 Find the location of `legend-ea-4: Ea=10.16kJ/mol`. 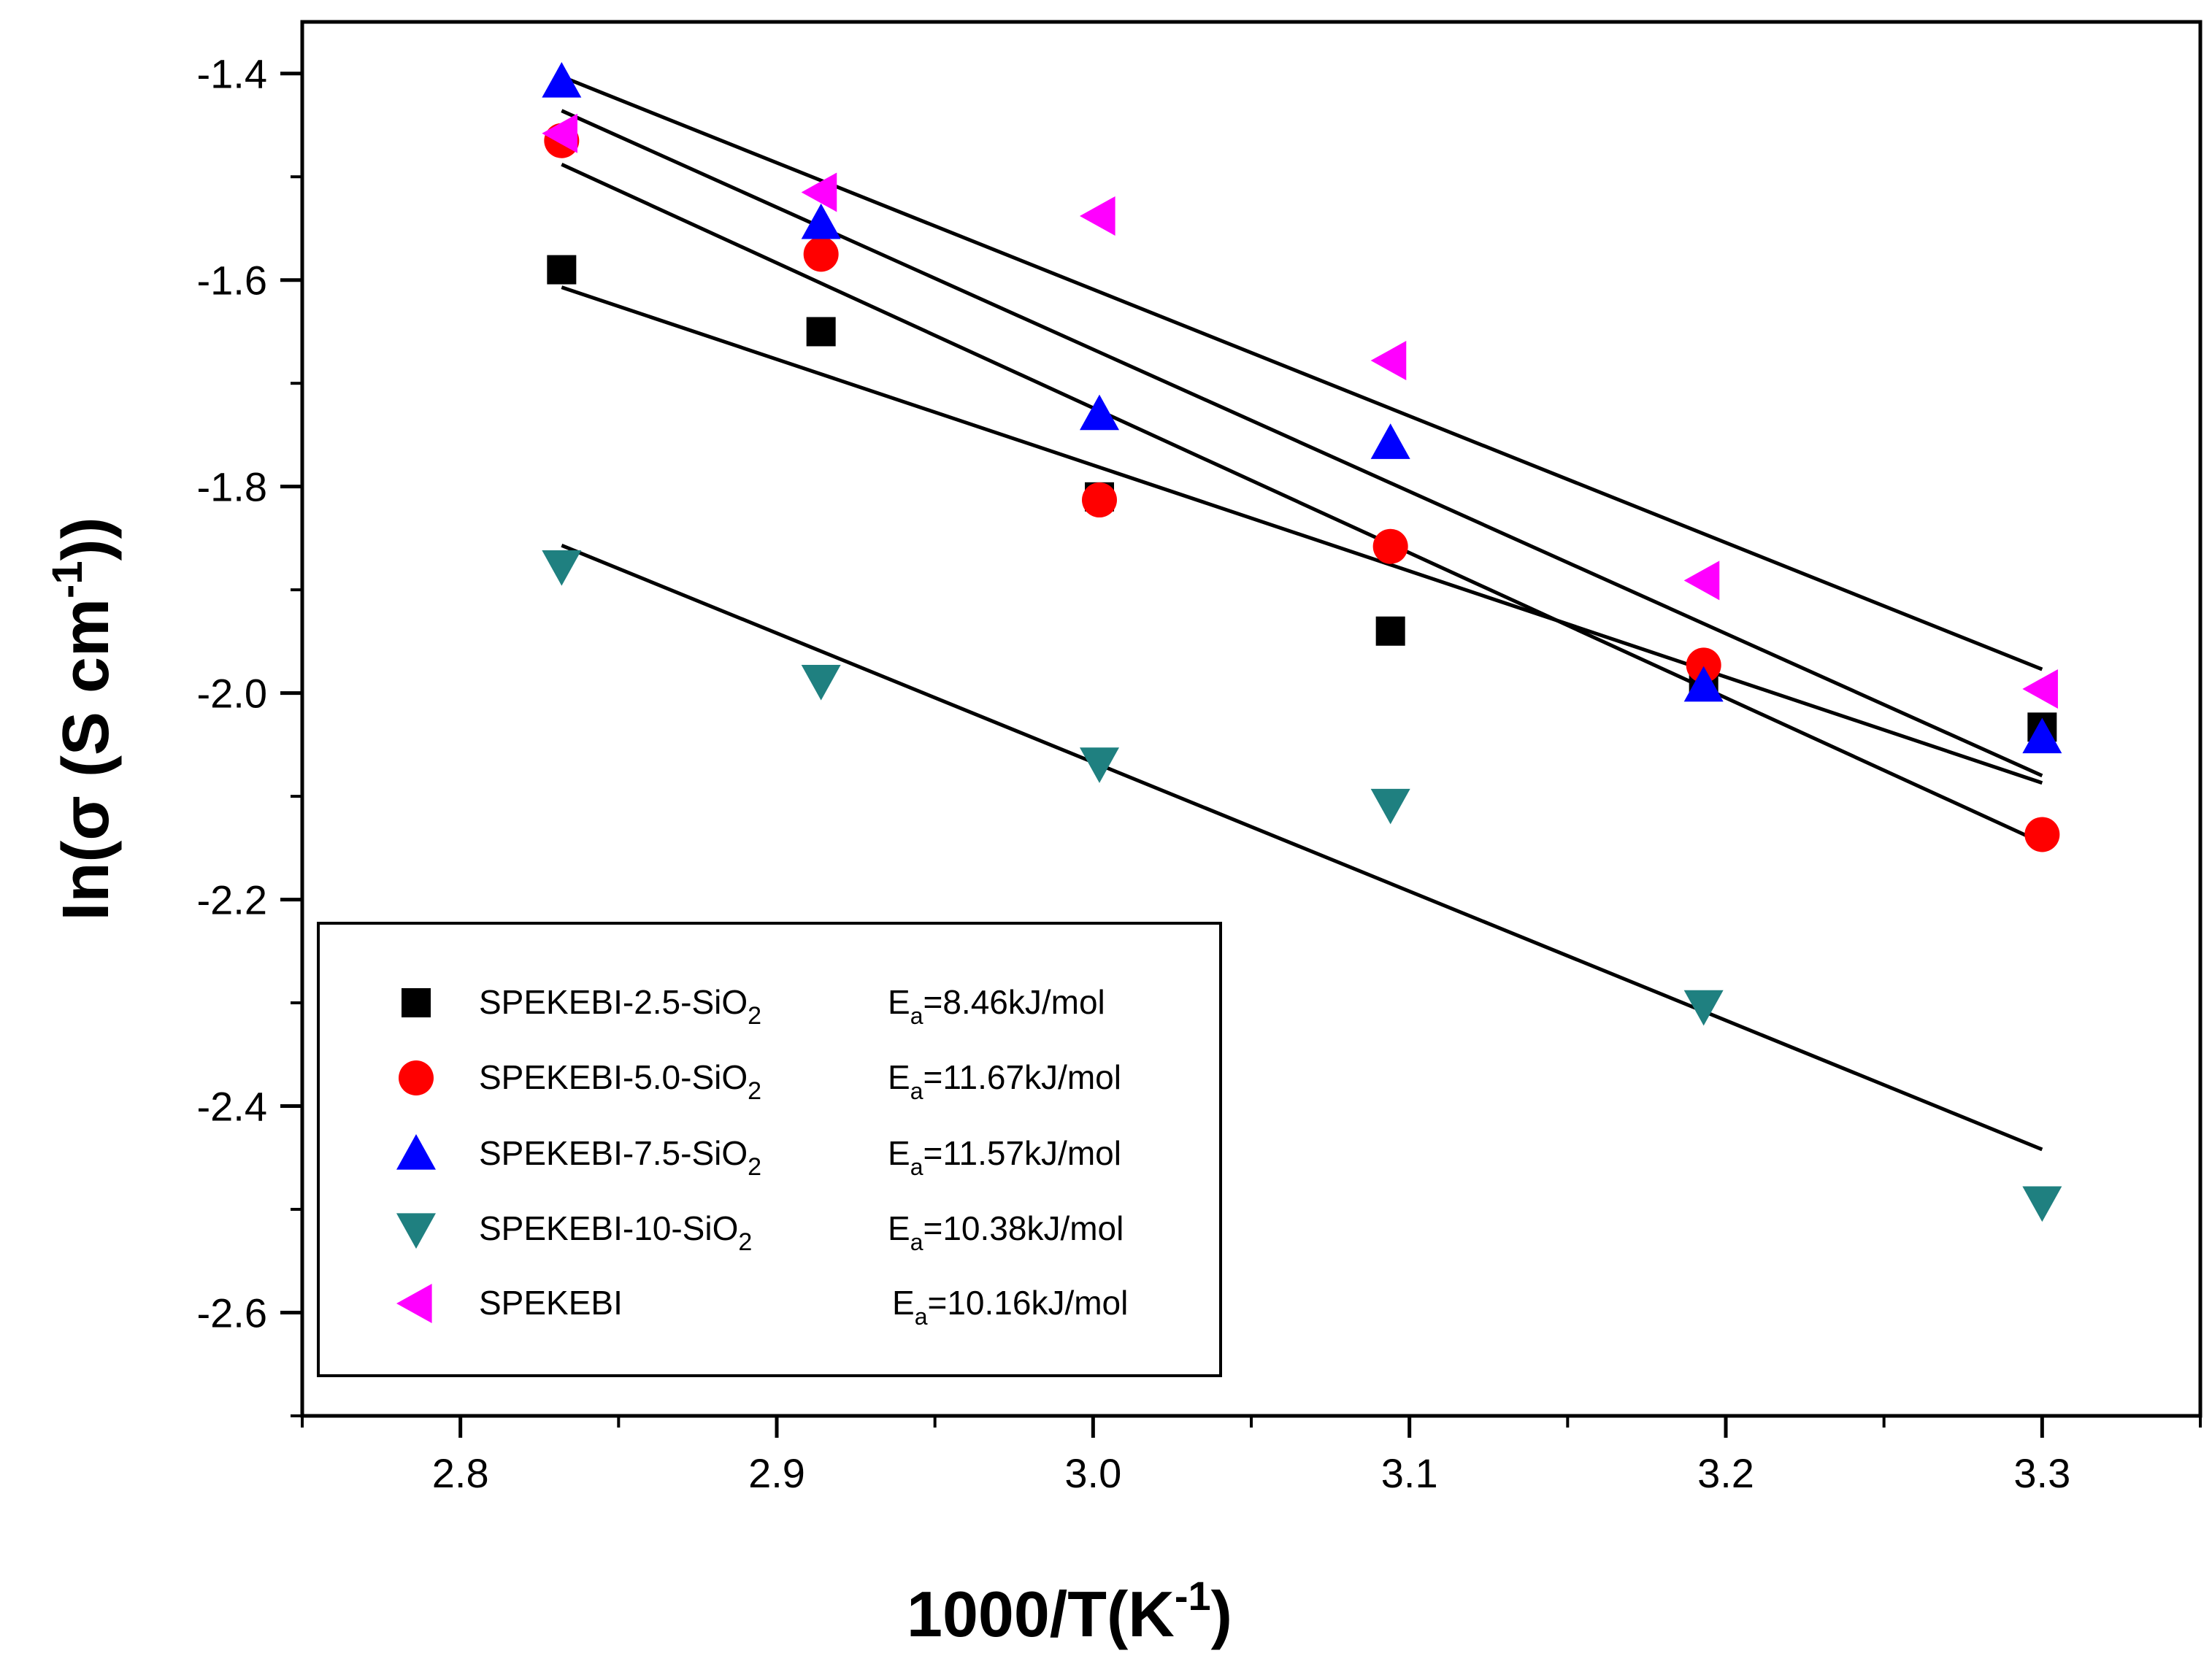

legend-ea-4: Ea=10.16kJ/mol is located at coordinates (1010, 1307).